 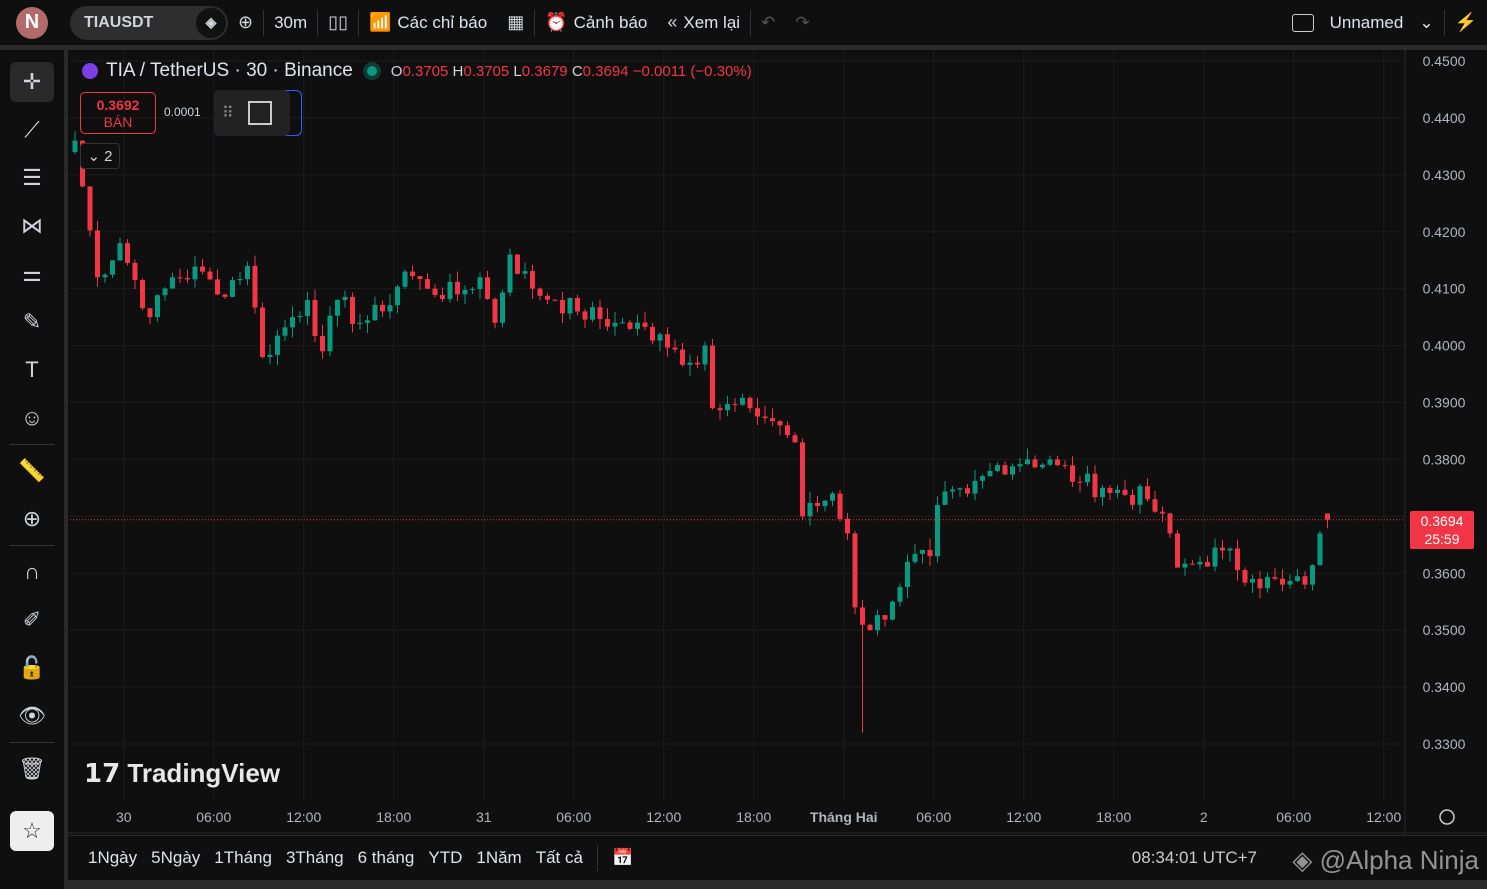 What do you see at coordinates (338, 22) in the screenshot?
I see `chart-type-button: ▯▯` at bounding box center [338, 22].